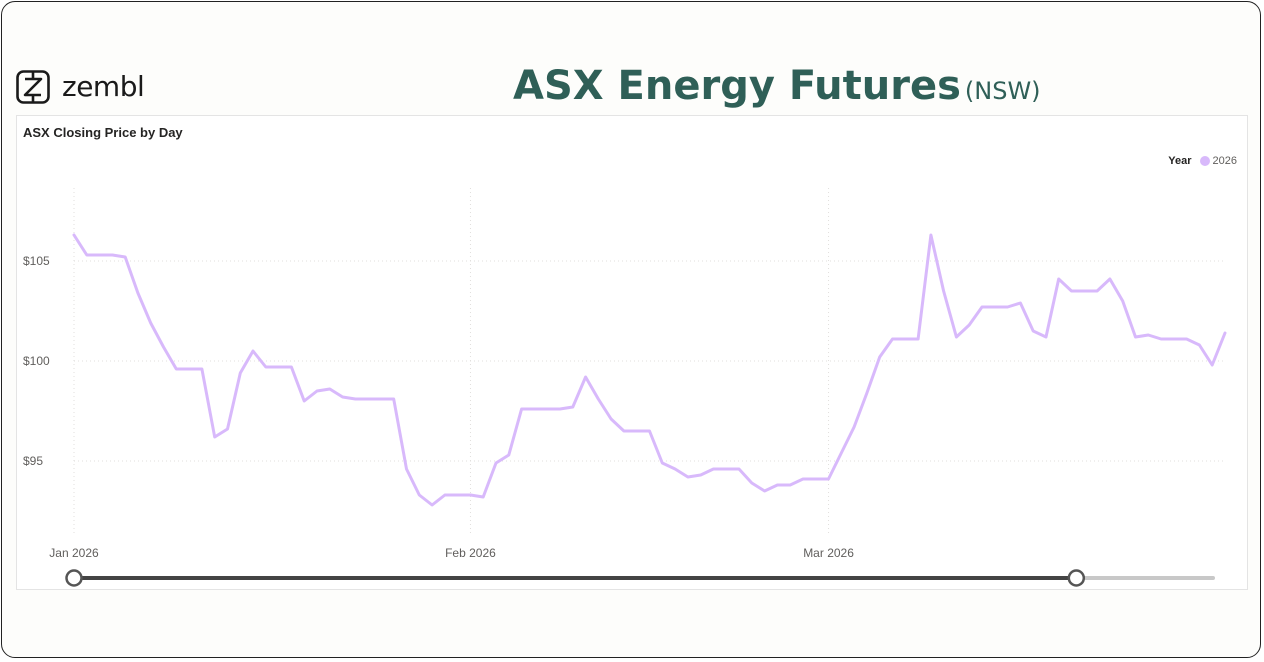  I want to click on x-tick-label: Jan 2026, so click(74, 553).